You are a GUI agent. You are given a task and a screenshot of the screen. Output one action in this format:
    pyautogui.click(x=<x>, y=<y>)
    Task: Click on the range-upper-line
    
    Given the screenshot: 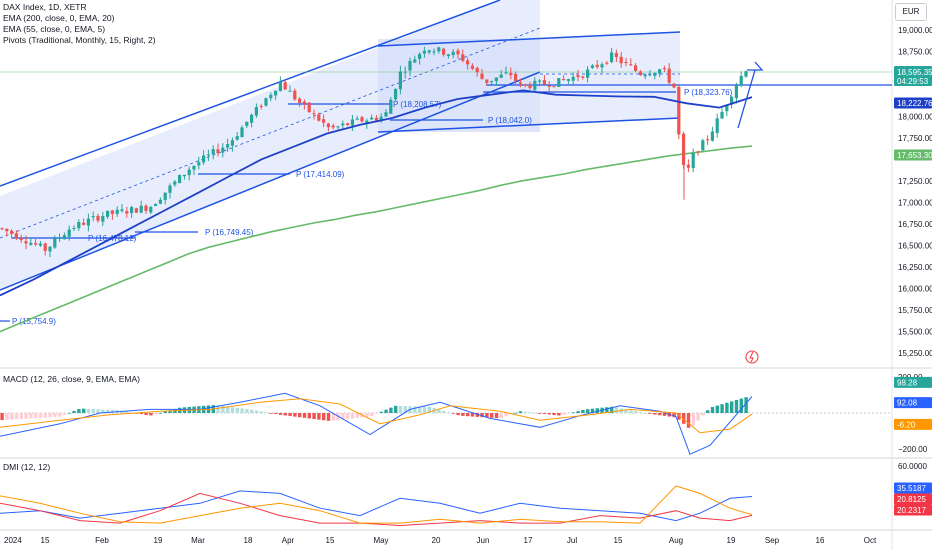 What is the action you would take?
    pyautogui.click(x=529, y=39)
    